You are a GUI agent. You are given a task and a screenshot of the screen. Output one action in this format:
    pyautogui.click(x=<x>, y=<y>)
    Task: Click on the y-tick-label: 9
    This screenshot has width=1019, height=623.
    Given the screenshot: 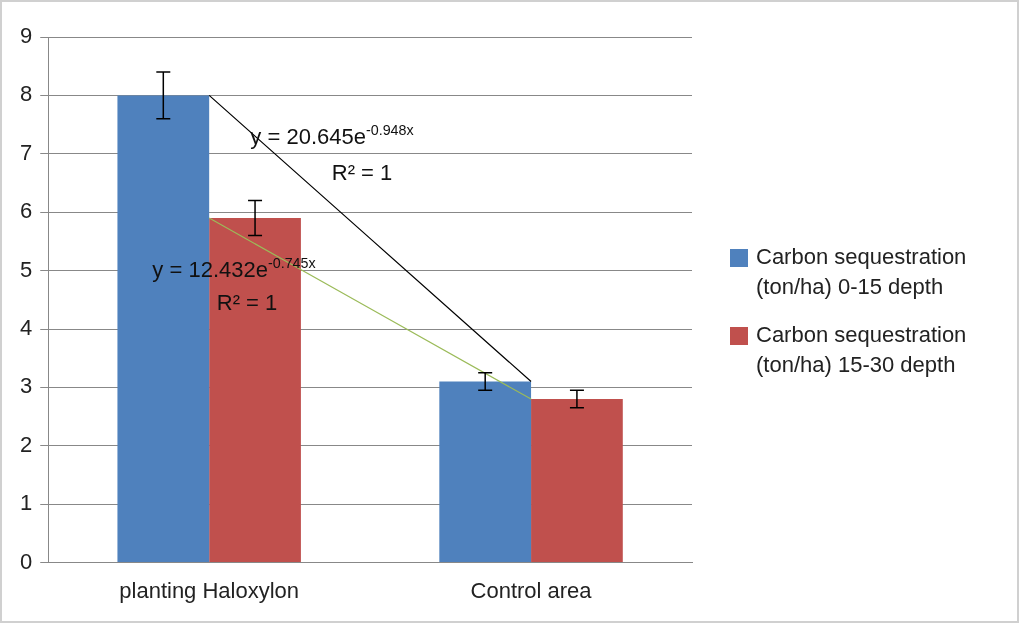 What is the action you would take?
    pyautogui.click(x=26, y=36)
    